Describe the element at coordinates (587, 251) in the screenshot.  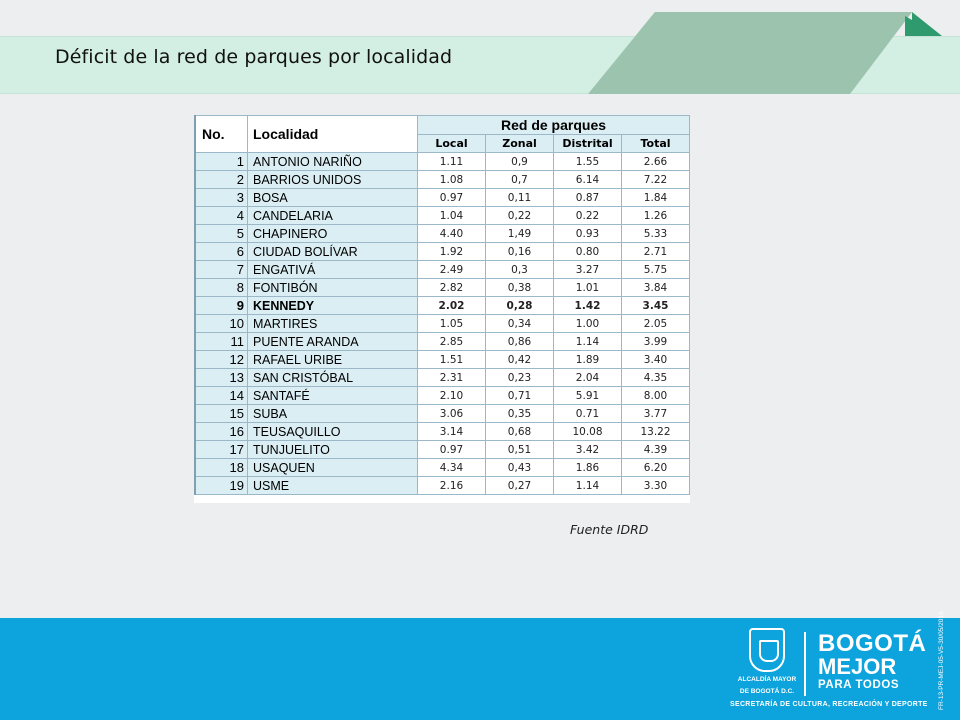
I see `cell-distrital: 0.80` at that location.